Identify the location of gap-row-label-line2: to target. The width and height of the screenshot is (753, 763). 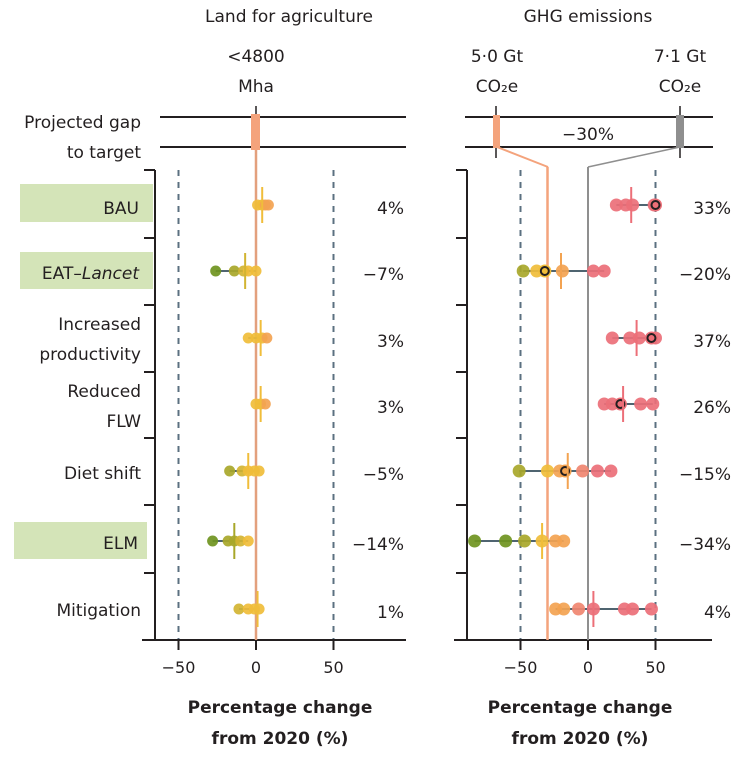
(104, 153).